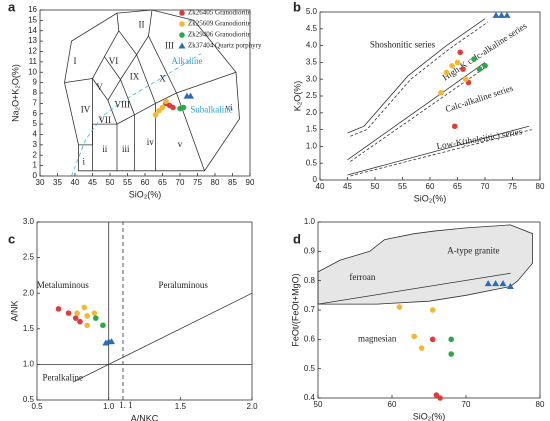 This screenshot has height=421, width=550. Describe the element at coordinates (57, 182) in the screenshot. I see `x-tick-label: 35` at that location.